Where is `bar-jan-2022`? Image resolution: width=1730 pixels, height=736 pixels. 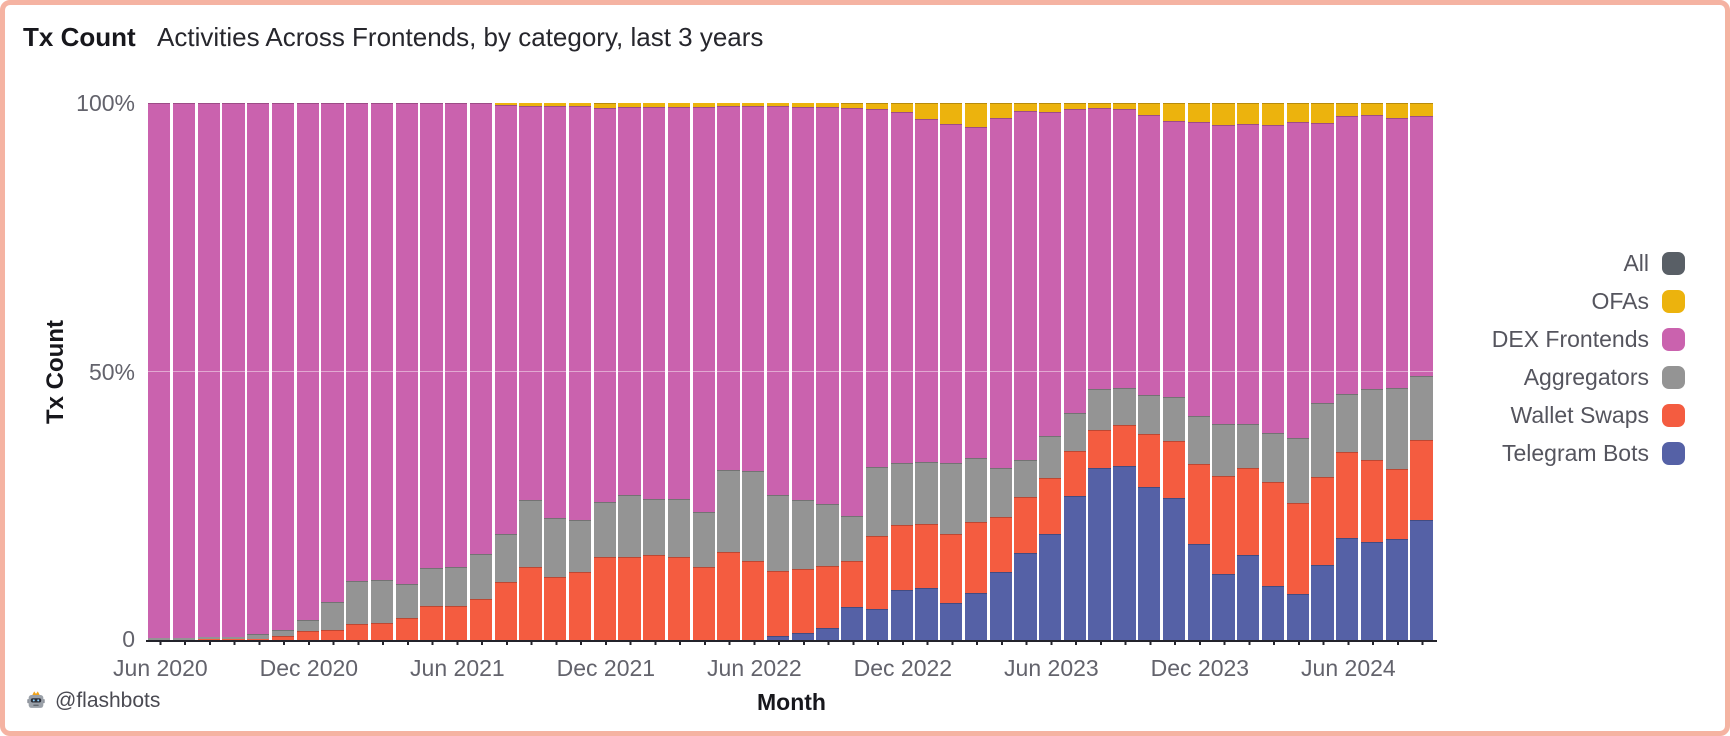 bar-jan-2022 is located at coordinates (629, 372).